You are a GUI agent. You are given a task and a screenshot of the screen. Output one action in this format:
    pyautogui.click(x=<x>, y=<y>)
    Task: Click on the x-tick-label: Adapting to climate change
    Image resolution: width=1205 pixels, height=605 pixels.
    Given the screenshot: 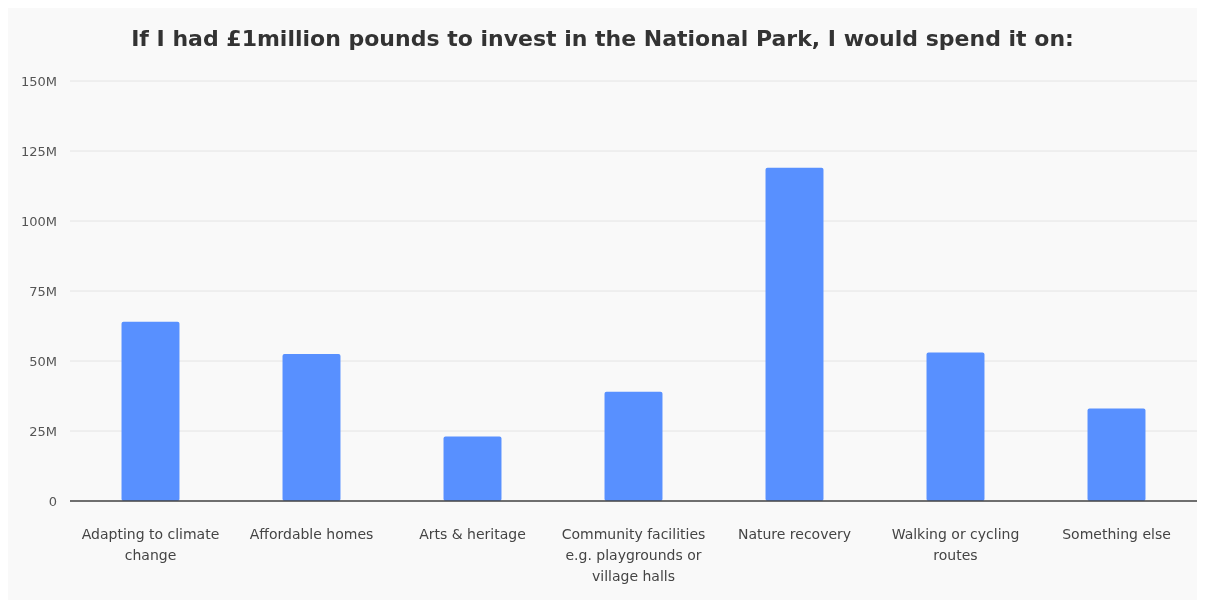 What is the action you would take?
    pyautogui.click(x=150, y=544)
    